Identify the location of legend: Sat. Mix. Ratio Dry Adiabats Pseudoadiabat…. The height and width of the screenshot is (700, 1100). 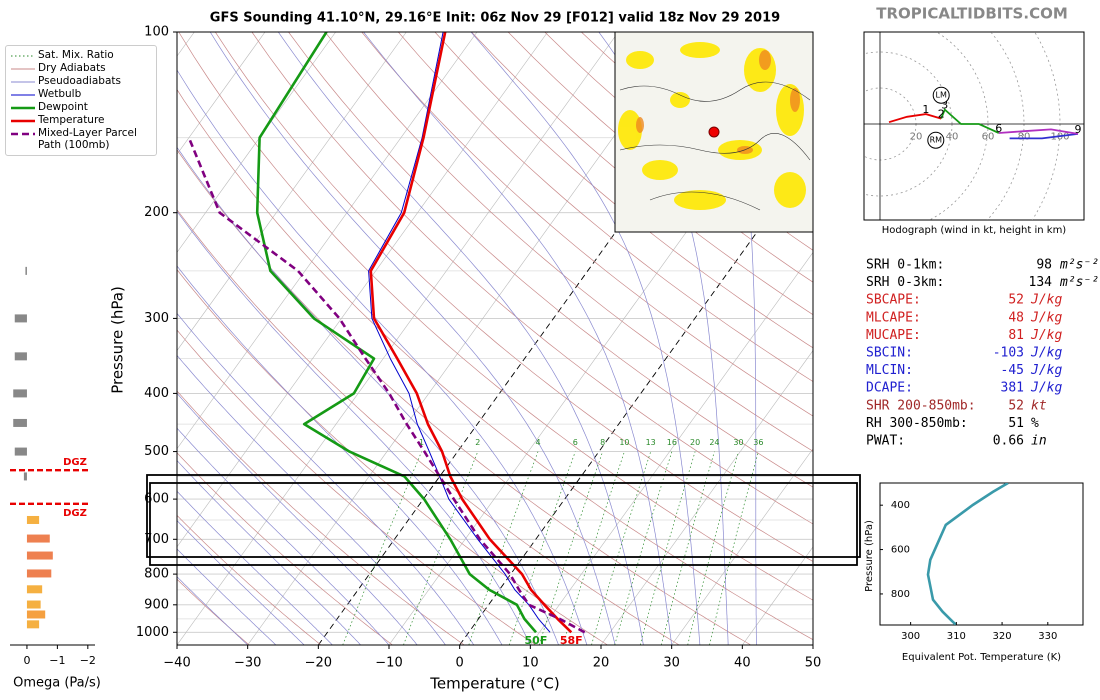
(81, 100).